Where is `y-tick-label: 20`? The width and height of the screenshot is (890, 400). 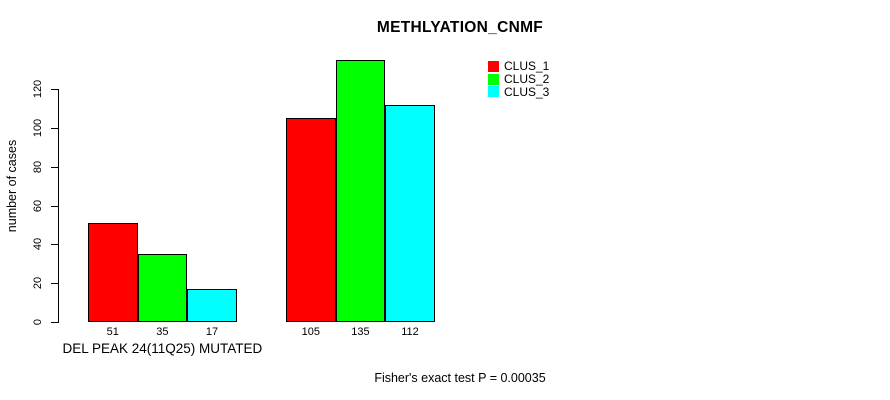 y-tick-label: 20 is located at coordinates (38, 283).